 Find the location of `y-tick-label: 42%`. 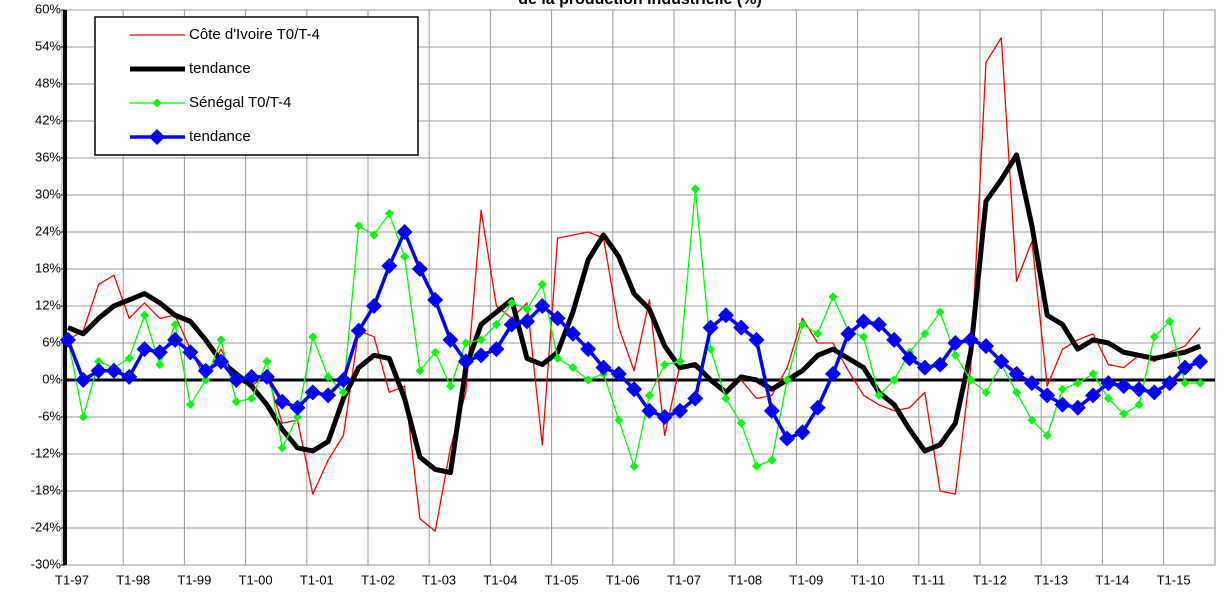

y-tick-label: 42% is located at coordinates (48, 119).